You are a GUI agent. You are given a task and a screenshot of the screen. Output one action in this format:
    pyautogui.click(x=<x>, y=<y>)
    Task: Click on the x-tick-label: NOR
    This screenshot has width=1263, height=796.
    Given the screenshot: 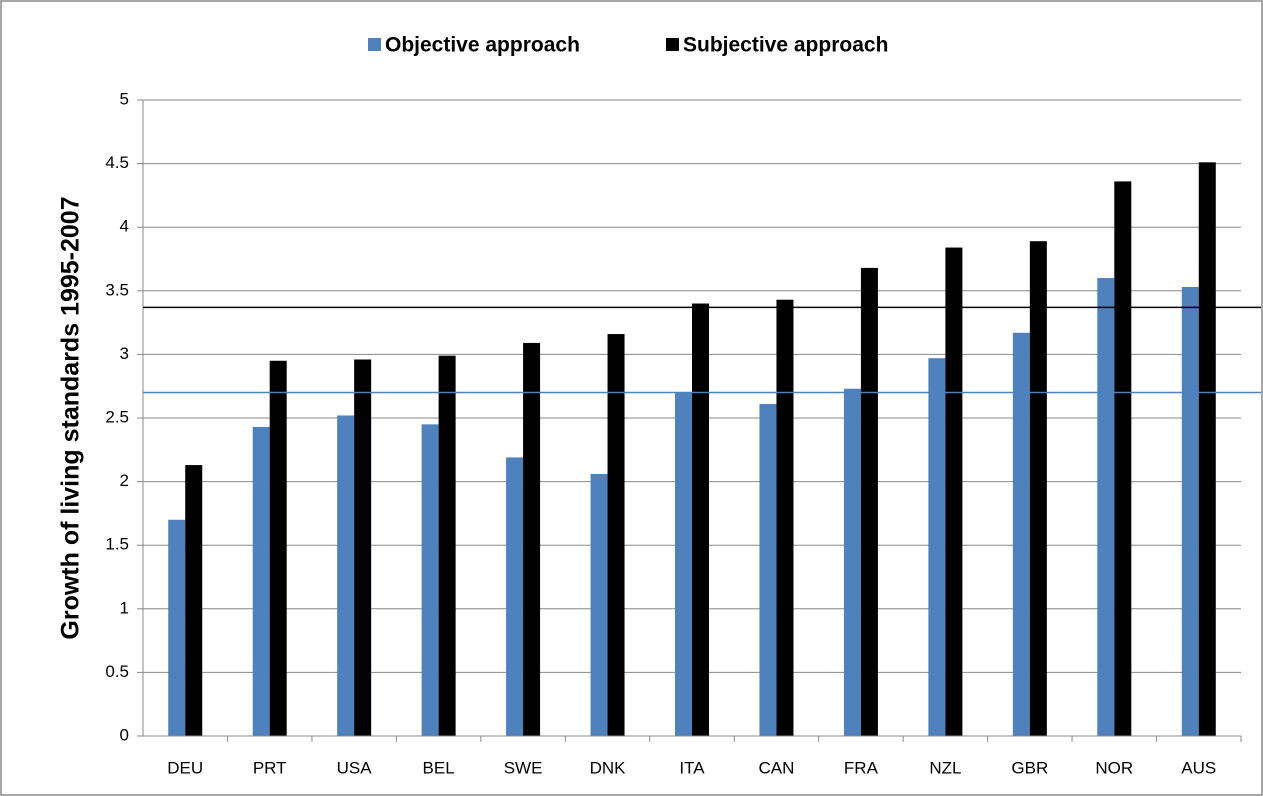 What is the action you would take?
    pyautogui.click(x=1114, y=767)
    